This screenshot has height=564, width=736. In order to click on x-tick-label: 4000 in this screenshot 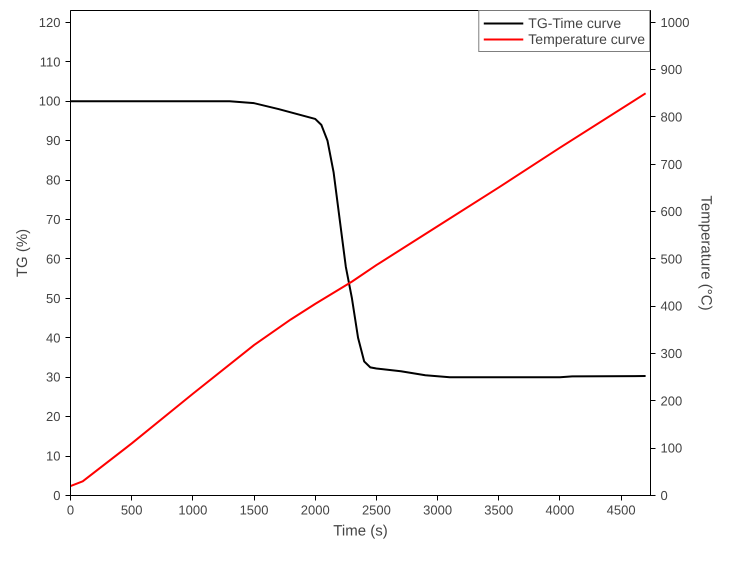, I will do `click(559, 510)`.